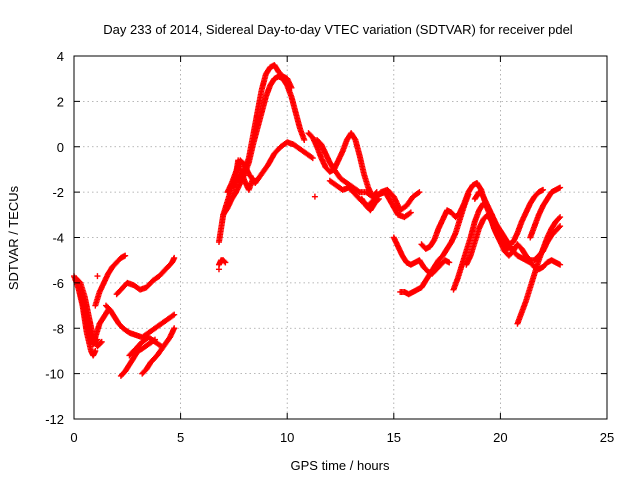  I want to click on series-arc-k, so click(255, 154).